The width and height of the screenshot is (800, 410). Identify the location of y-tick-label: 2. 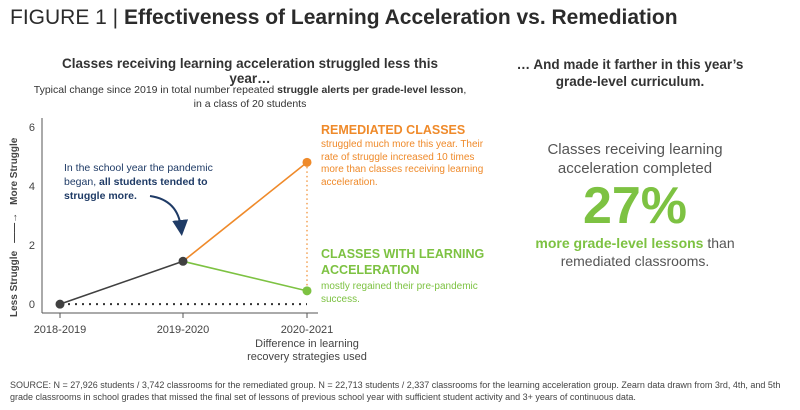
(32, 246).